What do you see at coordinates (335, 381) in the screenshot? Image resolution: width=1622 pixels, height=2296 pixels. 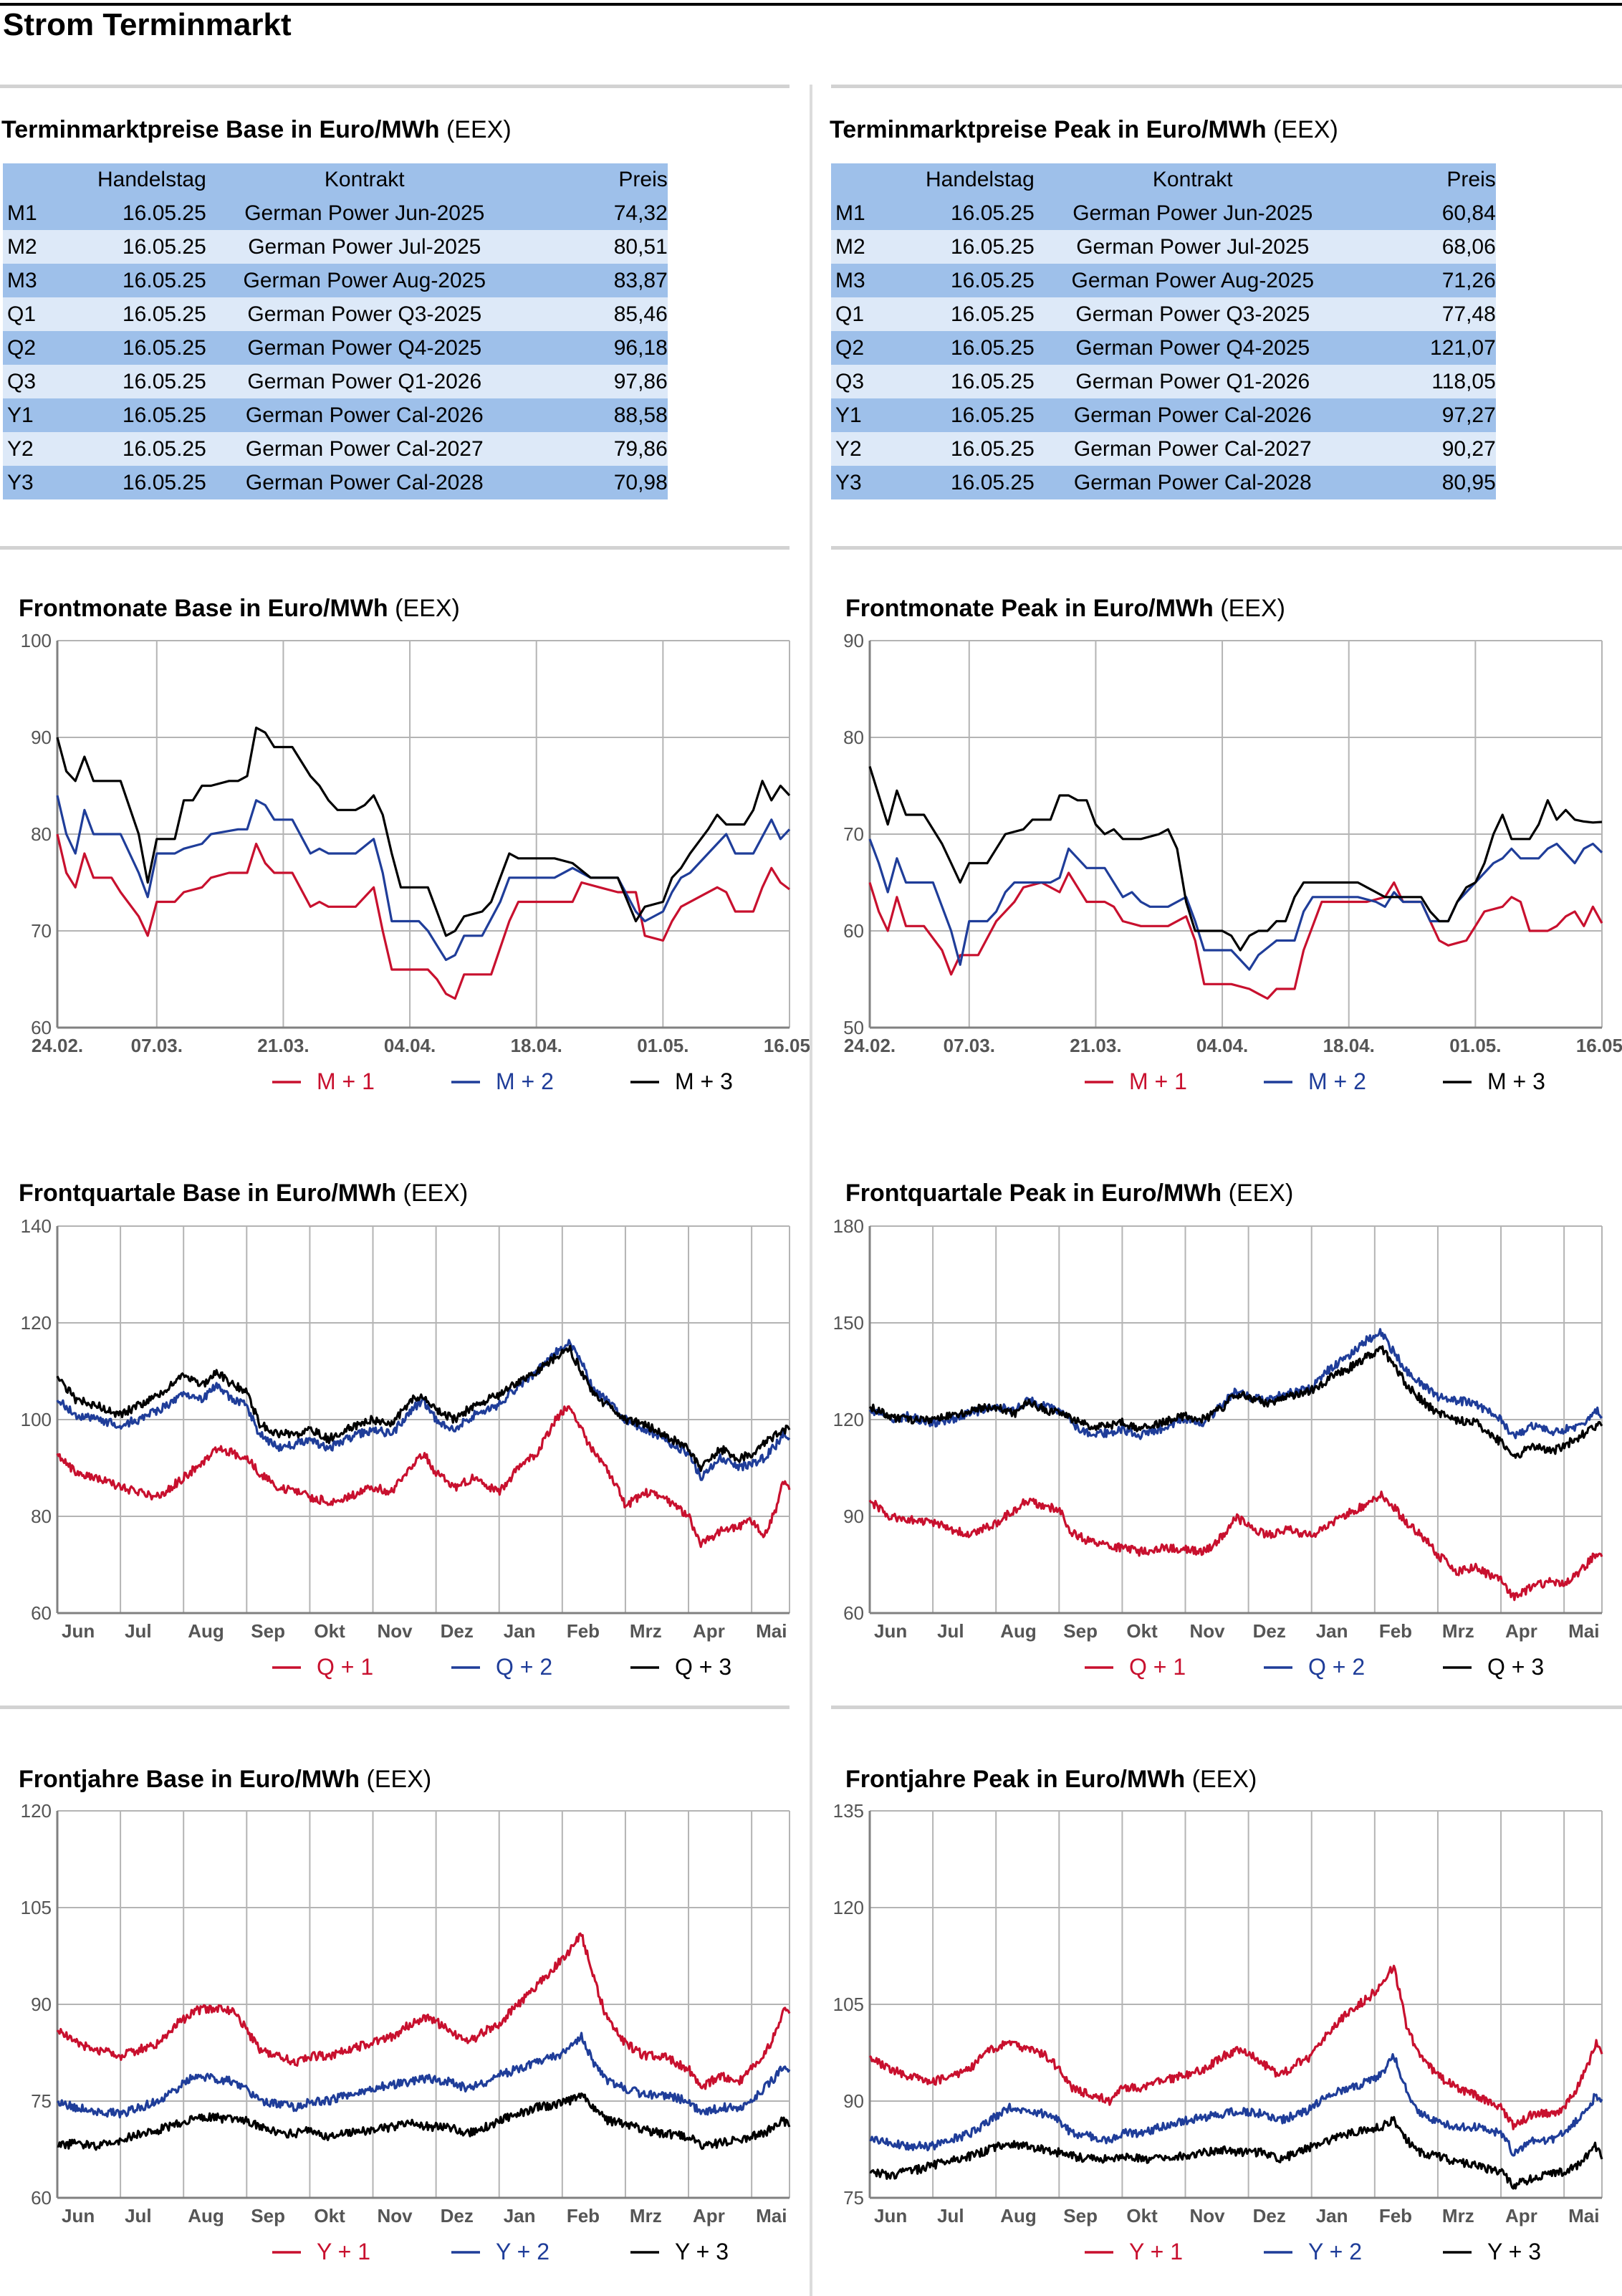 I see `table-row: Q3 16.05.25 German Power Q1-2026 97,86` at bounding box center [335, 381].